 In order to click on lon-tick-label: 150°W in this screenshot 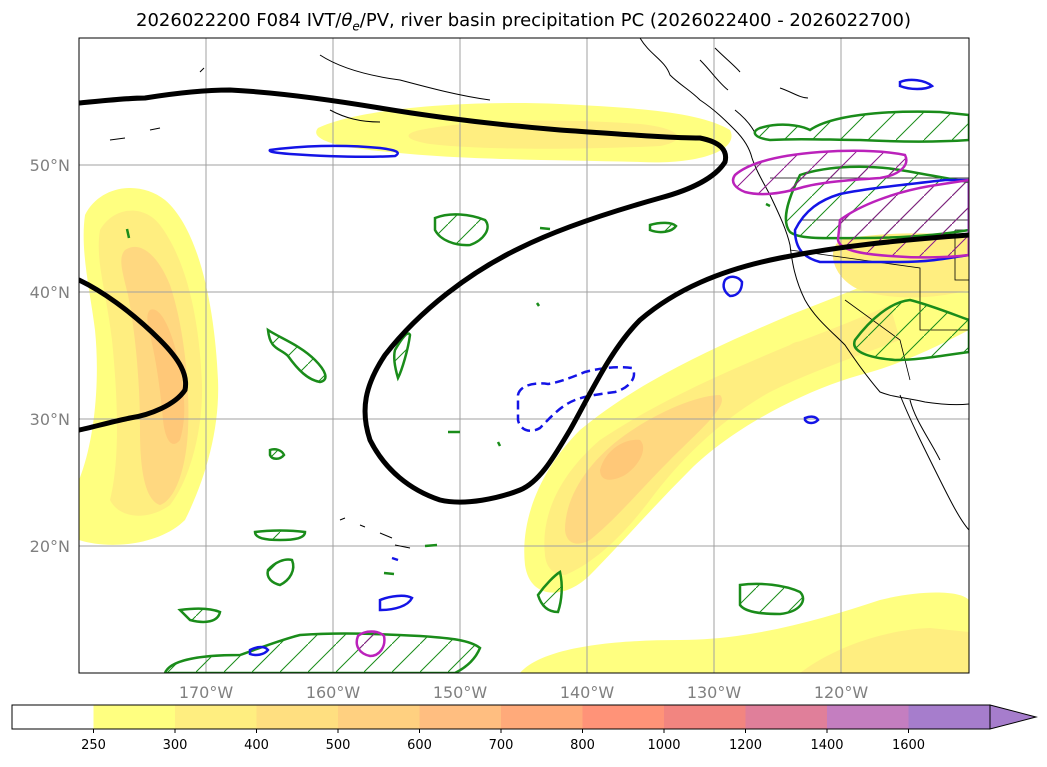, I will do `click(460, 692)`.